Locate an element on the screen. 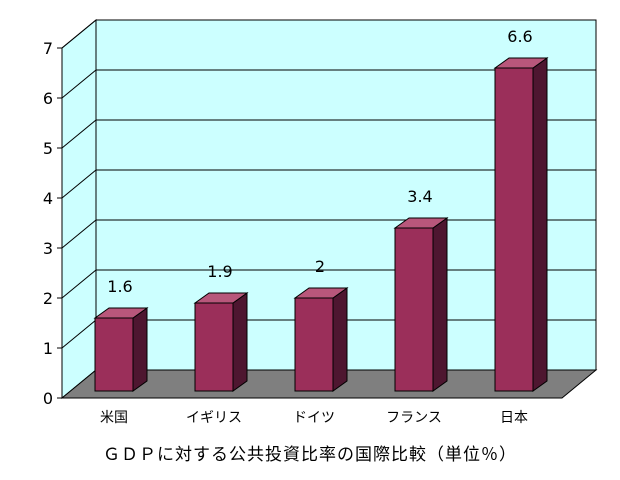 This screenshot has height=480, width=620. x-tick-label: 日本 is located at coordinates (514, 418).